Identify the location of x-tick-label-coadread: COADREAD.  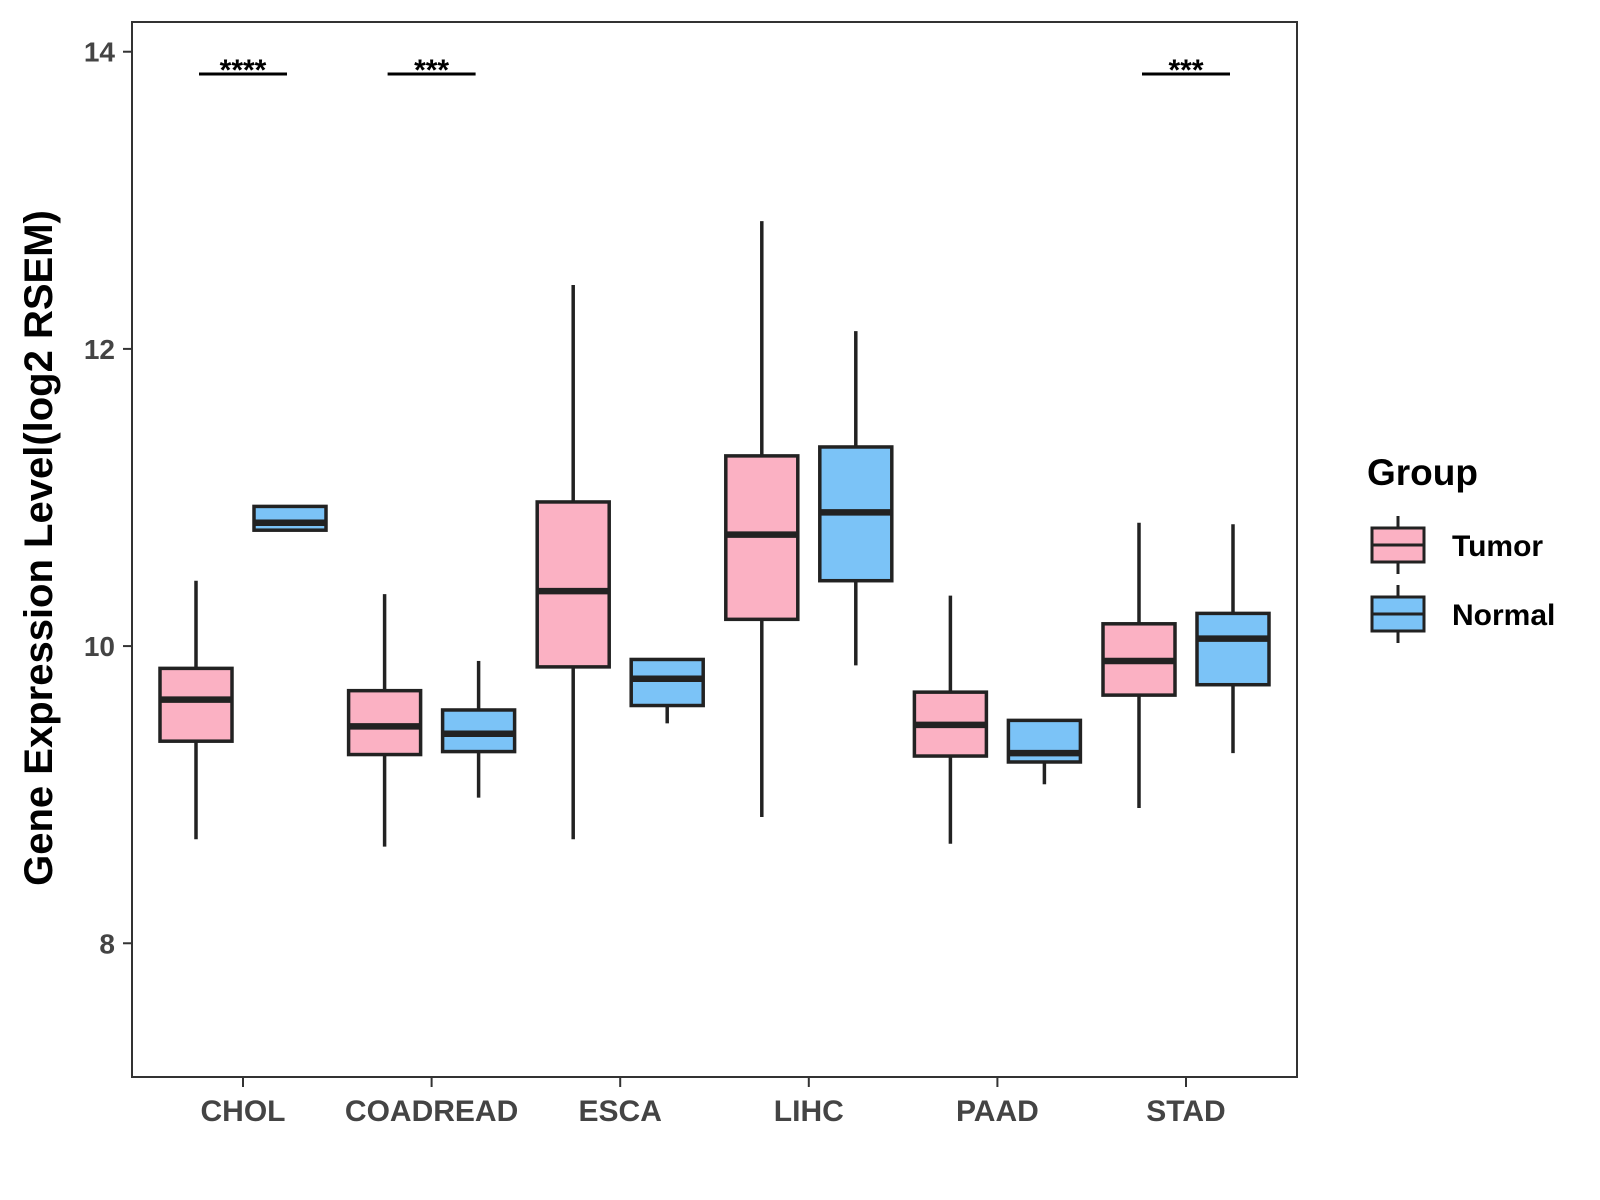
(431, 1111).